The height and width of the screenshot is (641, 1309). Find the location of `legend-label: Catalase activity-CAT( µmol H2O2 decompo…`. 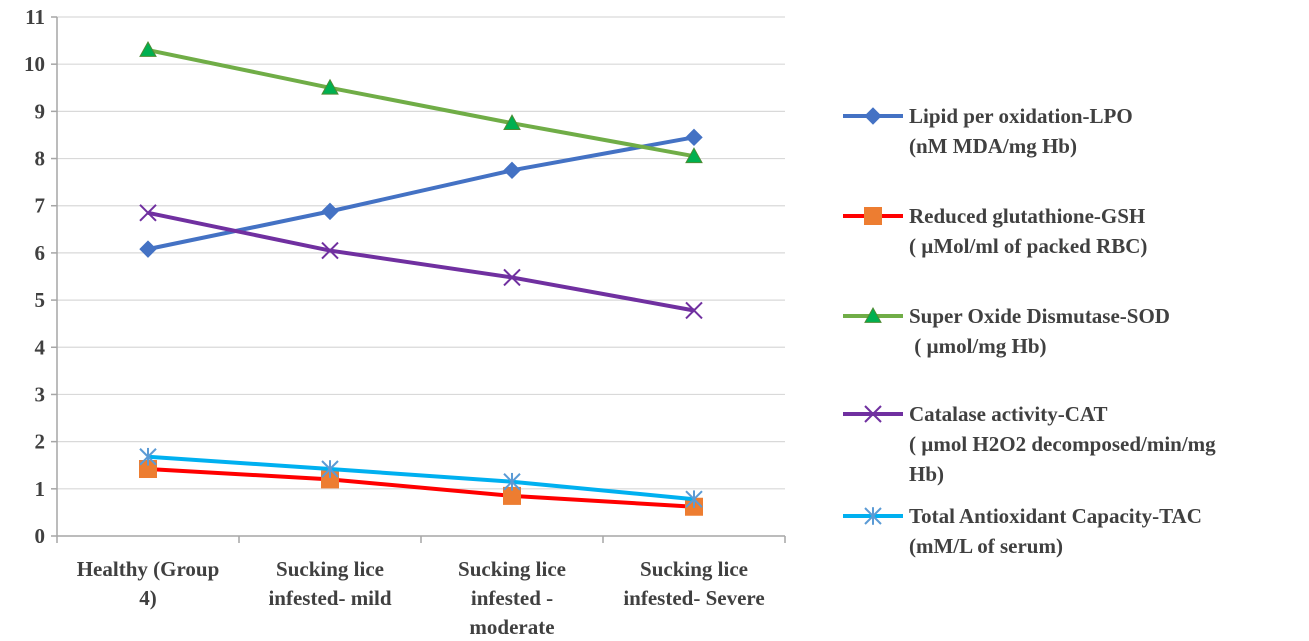

legend-label: Catalase activity-CAT( µmol H2O2 decompo… is located at coordinates (1062, 444).